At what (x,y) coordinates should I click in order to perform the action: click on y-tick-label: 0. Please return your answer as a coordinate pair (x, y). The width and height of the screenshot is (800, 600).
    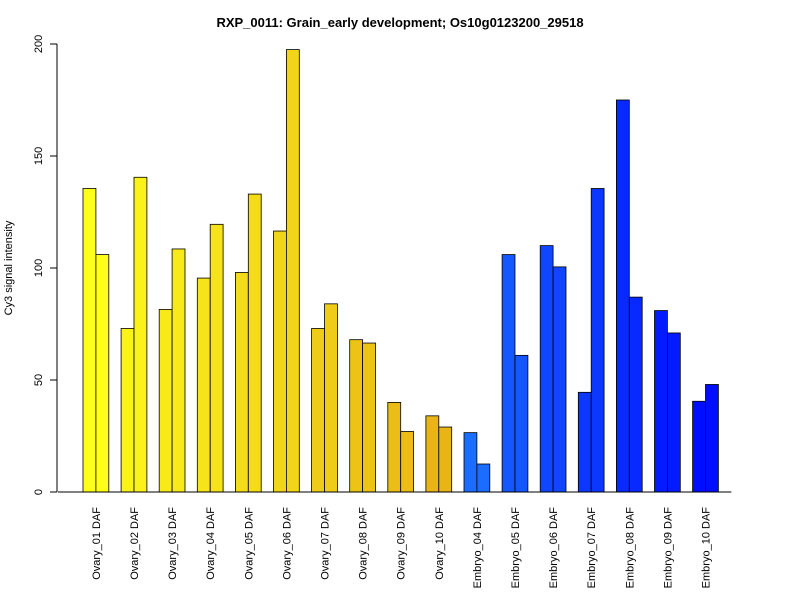
    Looking at the image, I should click on (39, 492).